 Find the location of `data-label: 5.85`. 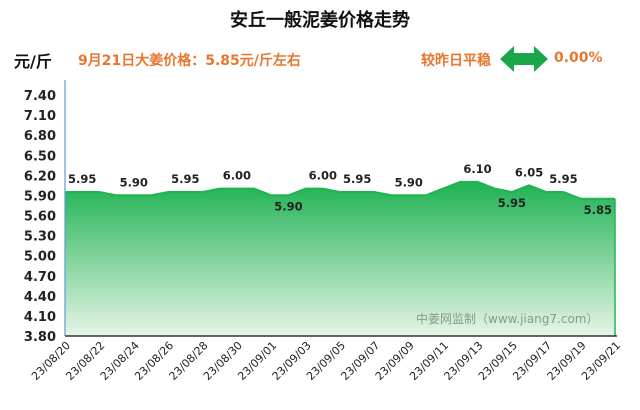

data-label: 5.85 is located at coordinates (598, 210).